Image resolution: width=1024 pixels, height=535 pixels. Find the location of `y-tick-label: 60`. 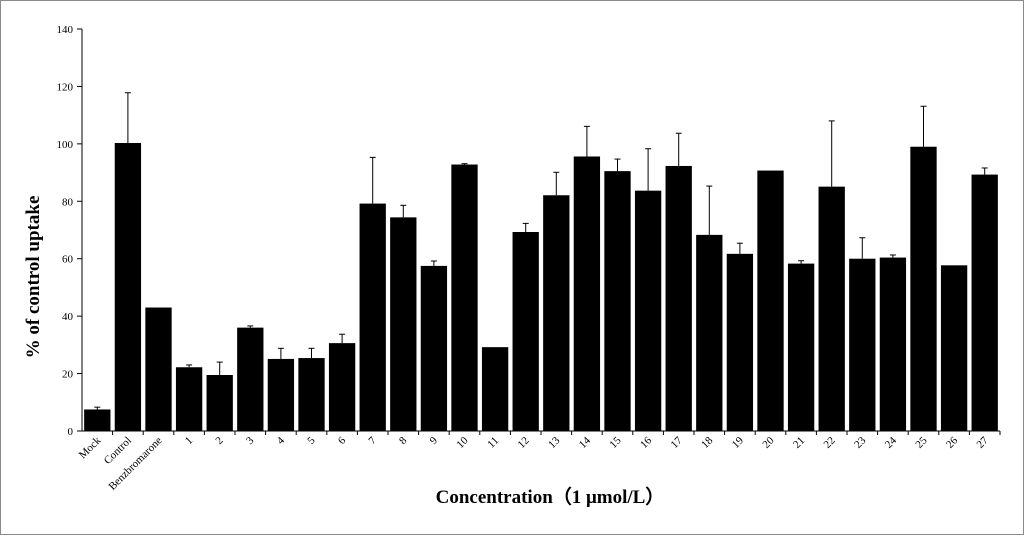

y-tick-label: 60 is located at coordinates (68, 260).